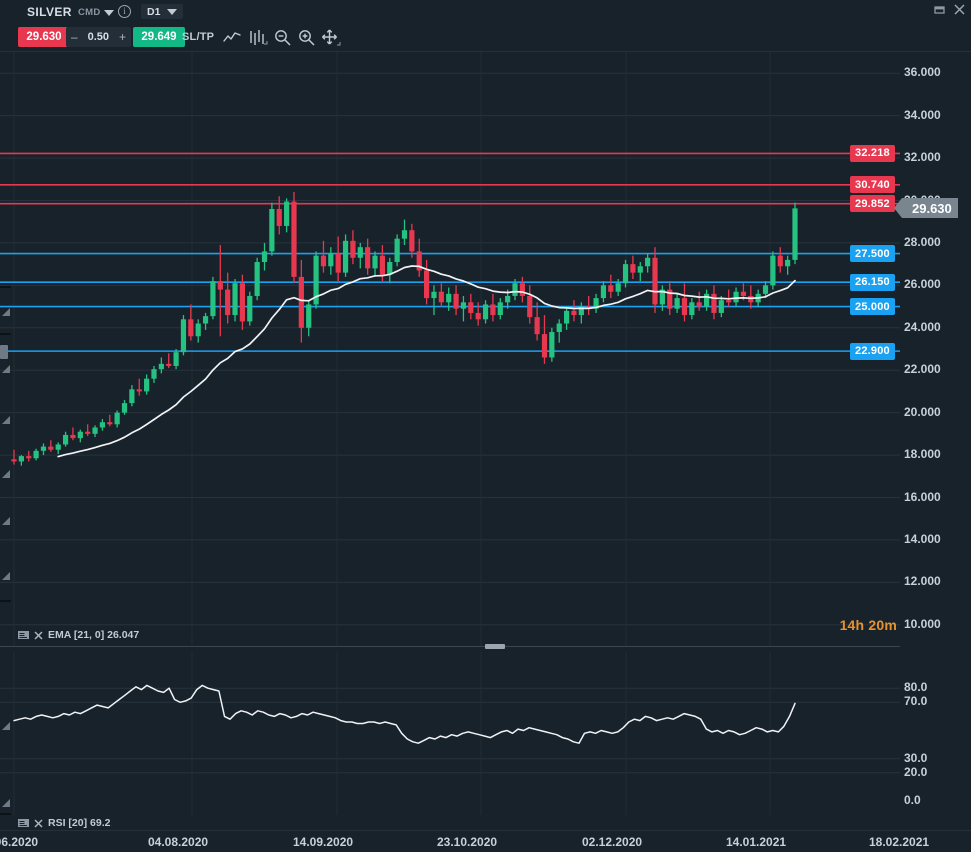  I want to click on price-axis-tick: 36.000, so click(922, 72).